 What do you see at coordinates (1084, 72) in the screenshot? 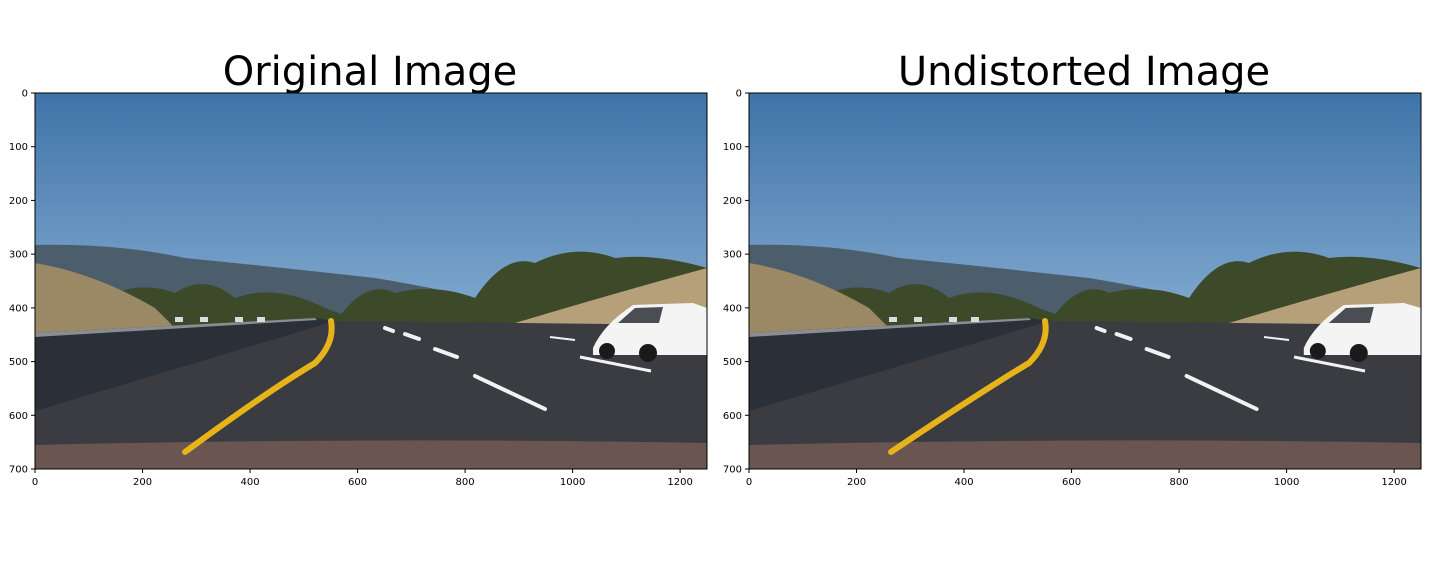
I see `panel-title: Undistorted Image` at bounding box center [1084, 72].